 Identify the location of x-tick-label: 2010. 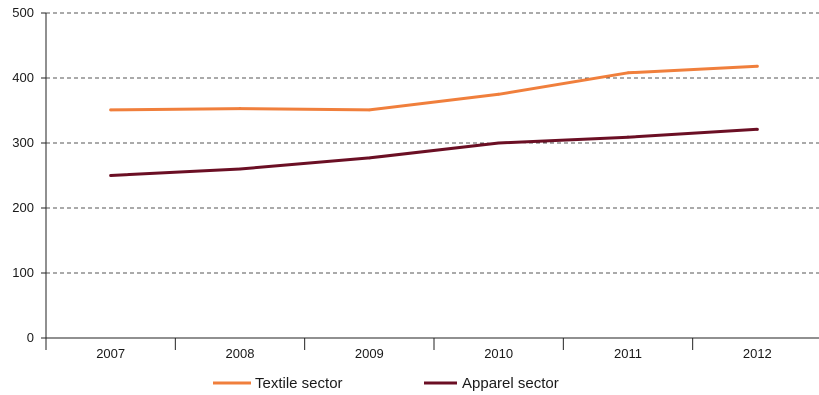
(498, 353).